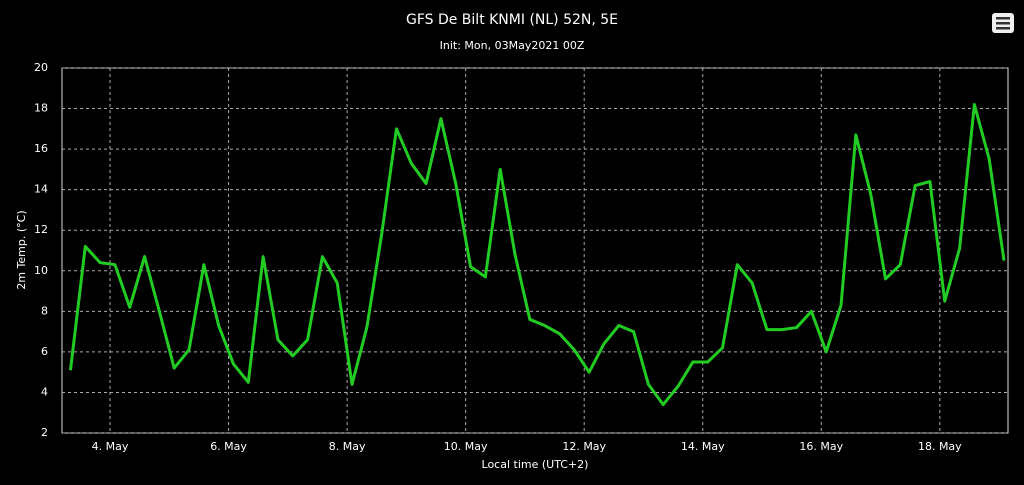 The height and width of the screenshot is (485, 1024). I want to click on x-tick-label: 8. May, so click(347, 446).